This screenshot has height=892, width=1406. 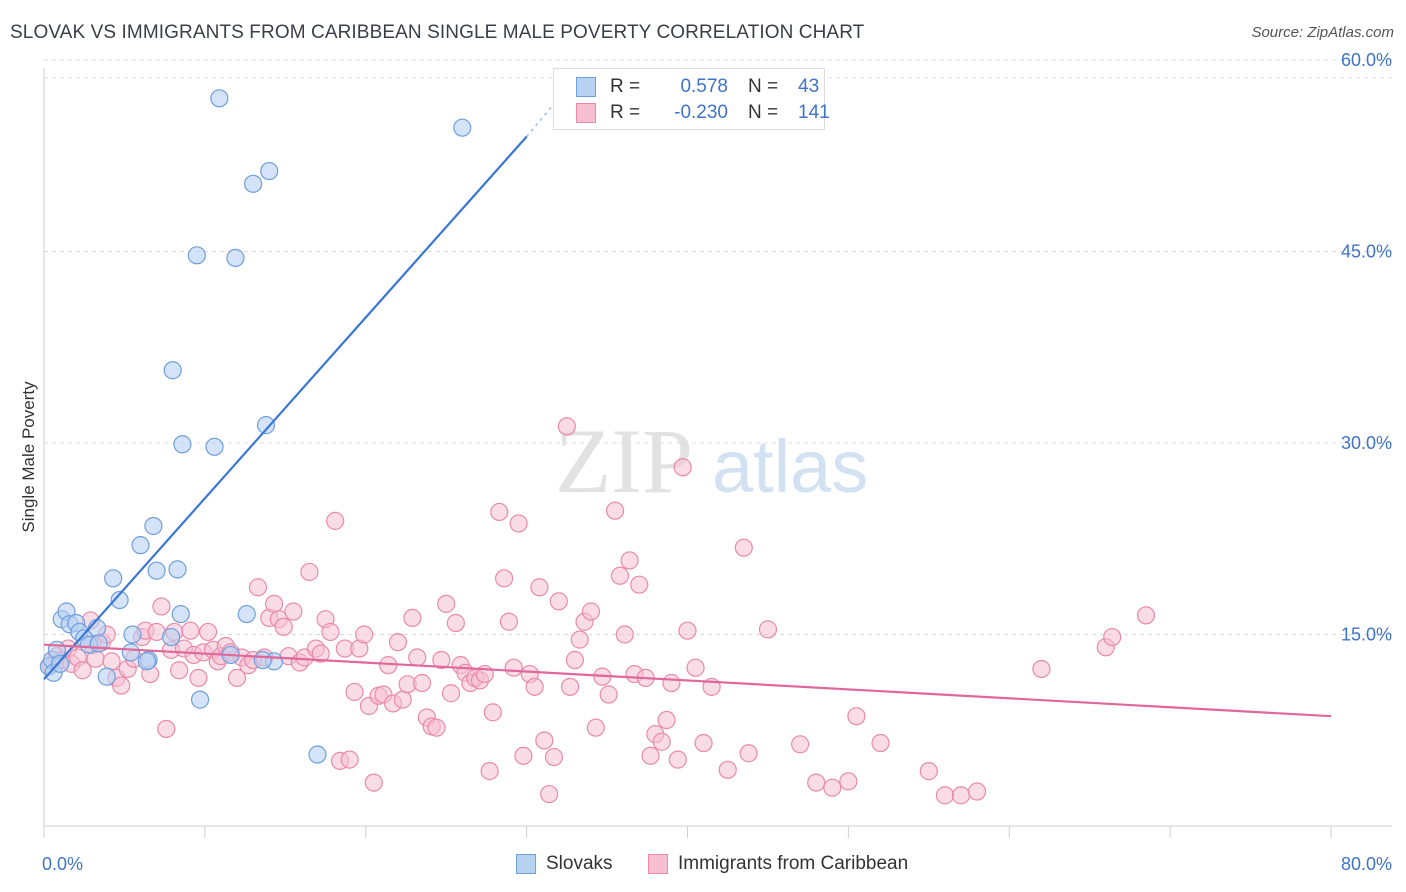 I want to click on r-value: 0.578, so click(x=704, y=86).